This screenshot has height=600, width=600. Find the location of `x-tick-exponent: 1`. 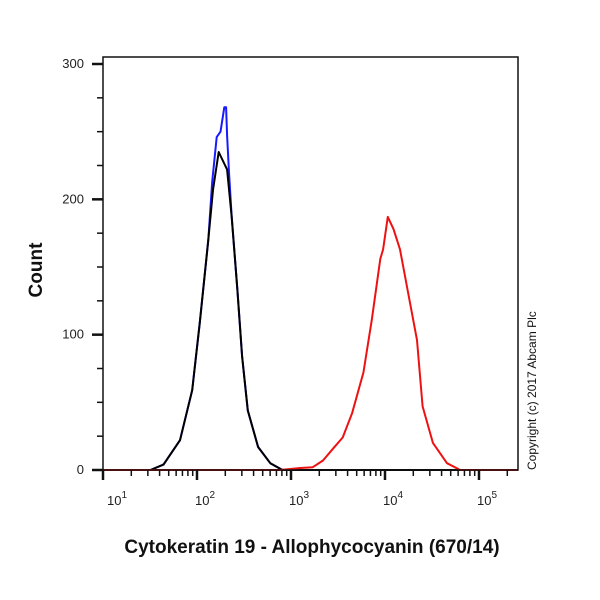

x-tick-exponent: 1 is located at coordinates (124, 495).